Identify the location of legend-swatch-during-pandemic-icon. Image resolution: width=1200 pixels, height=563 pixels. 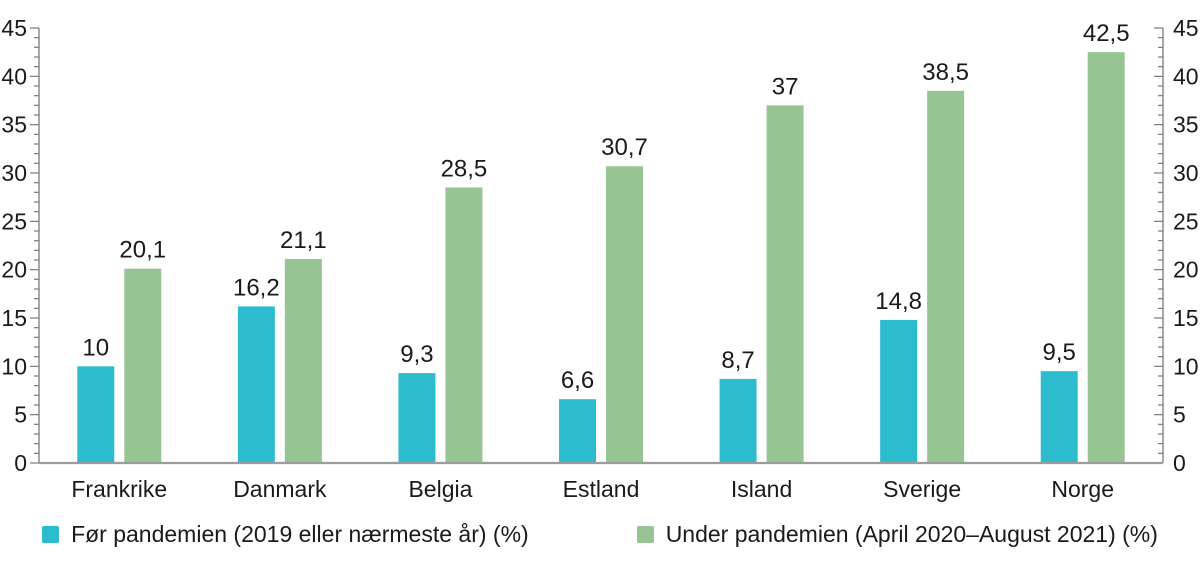
(645, 534).